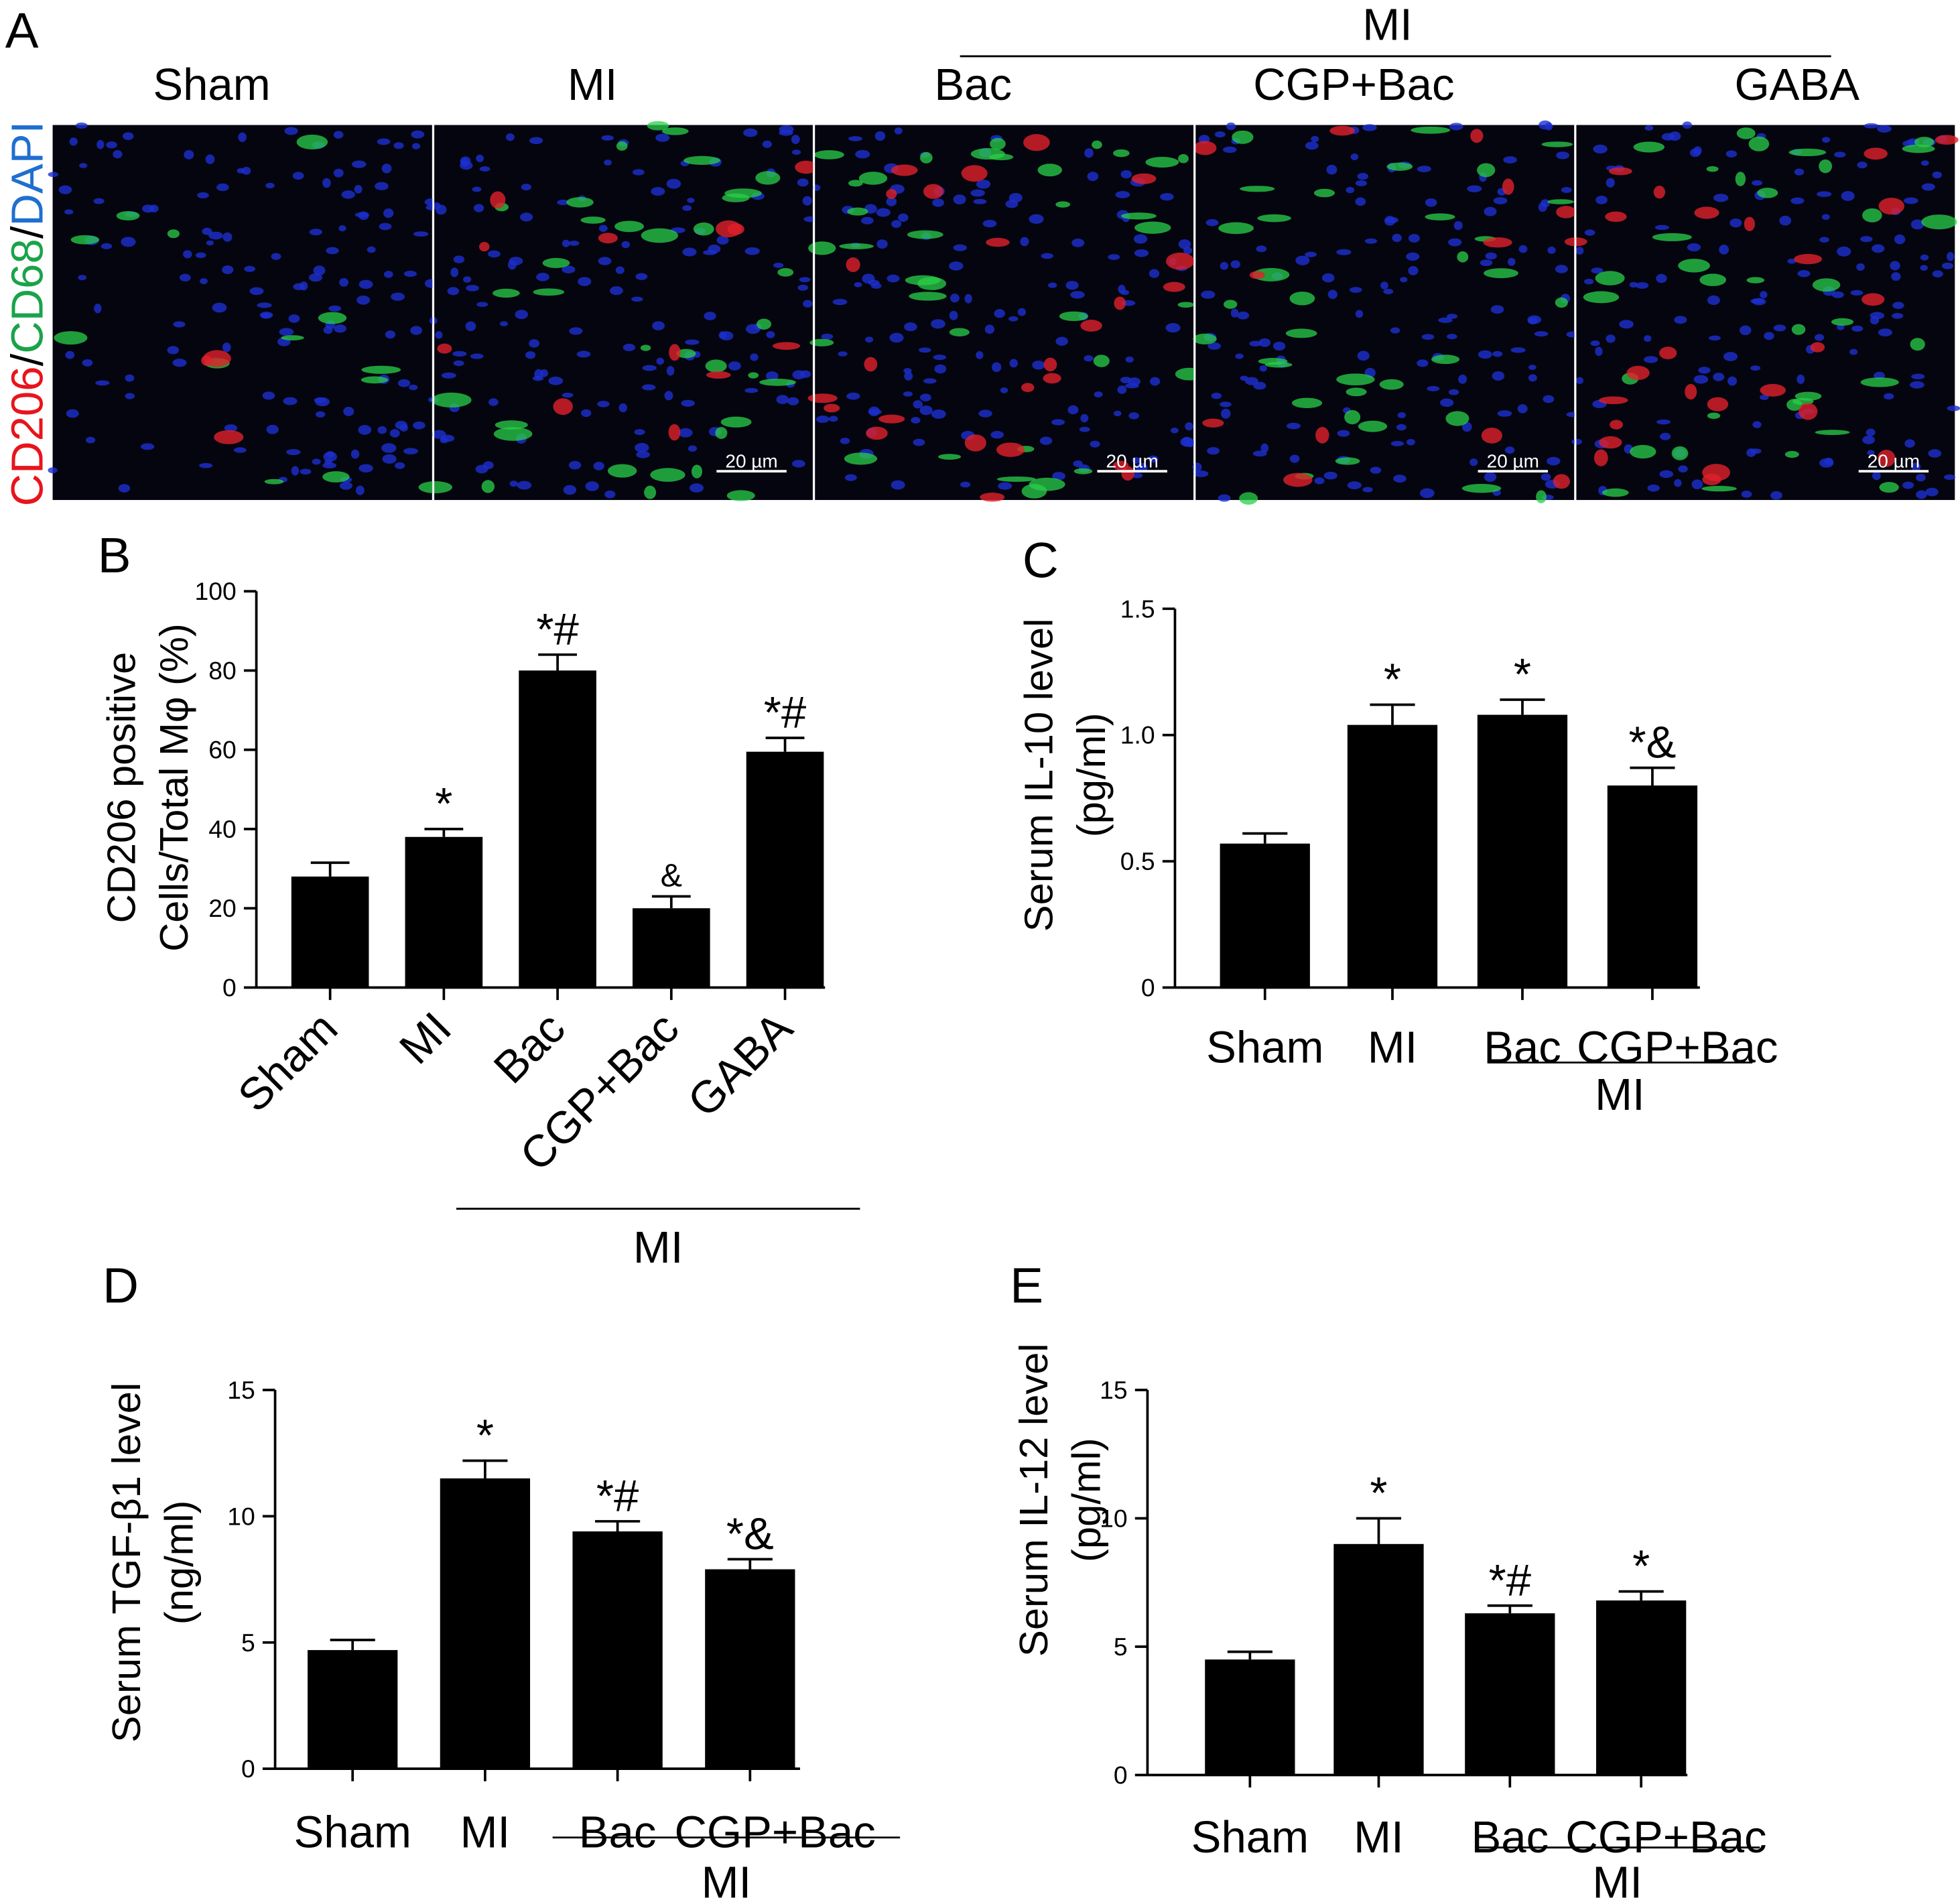  I want to click on significance-mark: *#, so click(1510, 1581).